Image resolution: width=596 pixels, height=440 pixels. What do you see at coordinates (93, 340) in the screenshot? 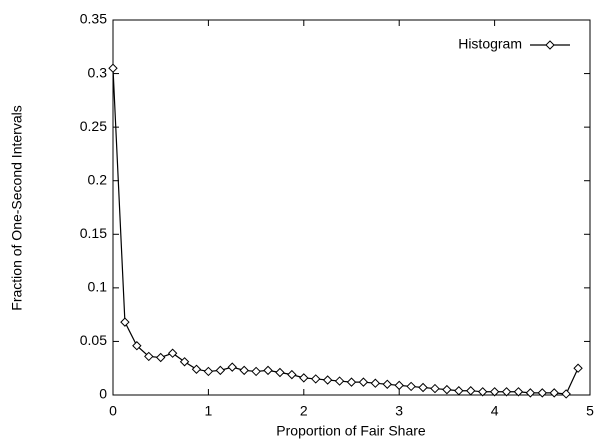
I see `y-tick-label: 0.05` at bounding box center [93, 340].